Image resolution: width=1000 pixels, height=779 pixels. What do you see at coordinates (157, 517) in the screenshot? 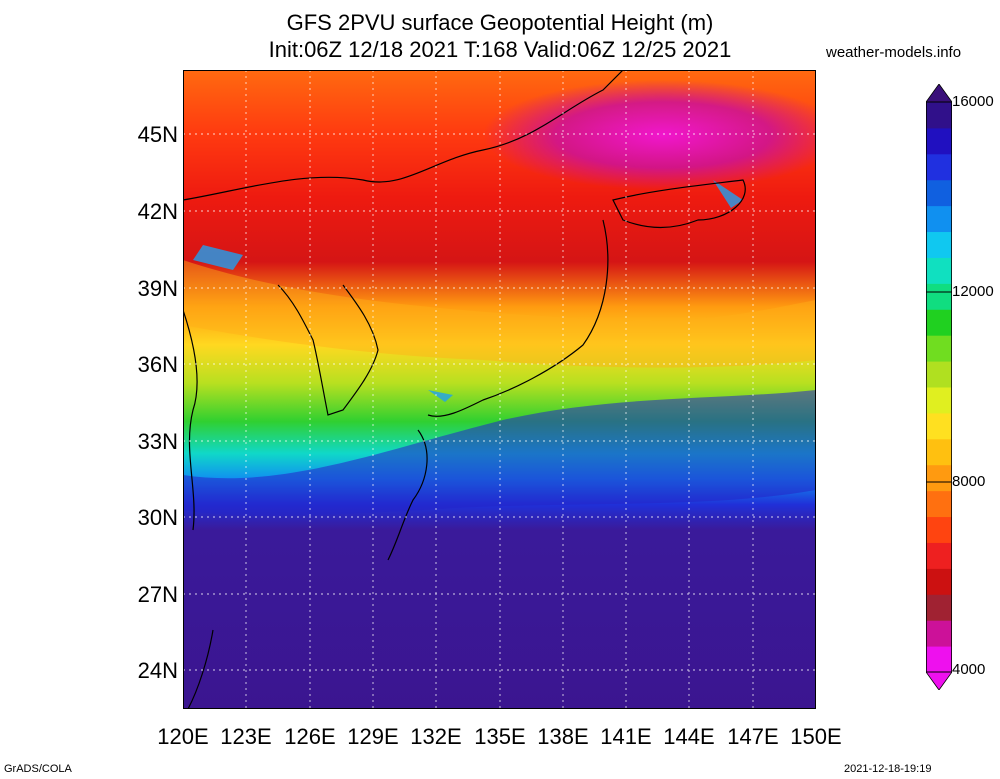
I see `lat-label-30n: 30N` at bounding box center [157, 517].